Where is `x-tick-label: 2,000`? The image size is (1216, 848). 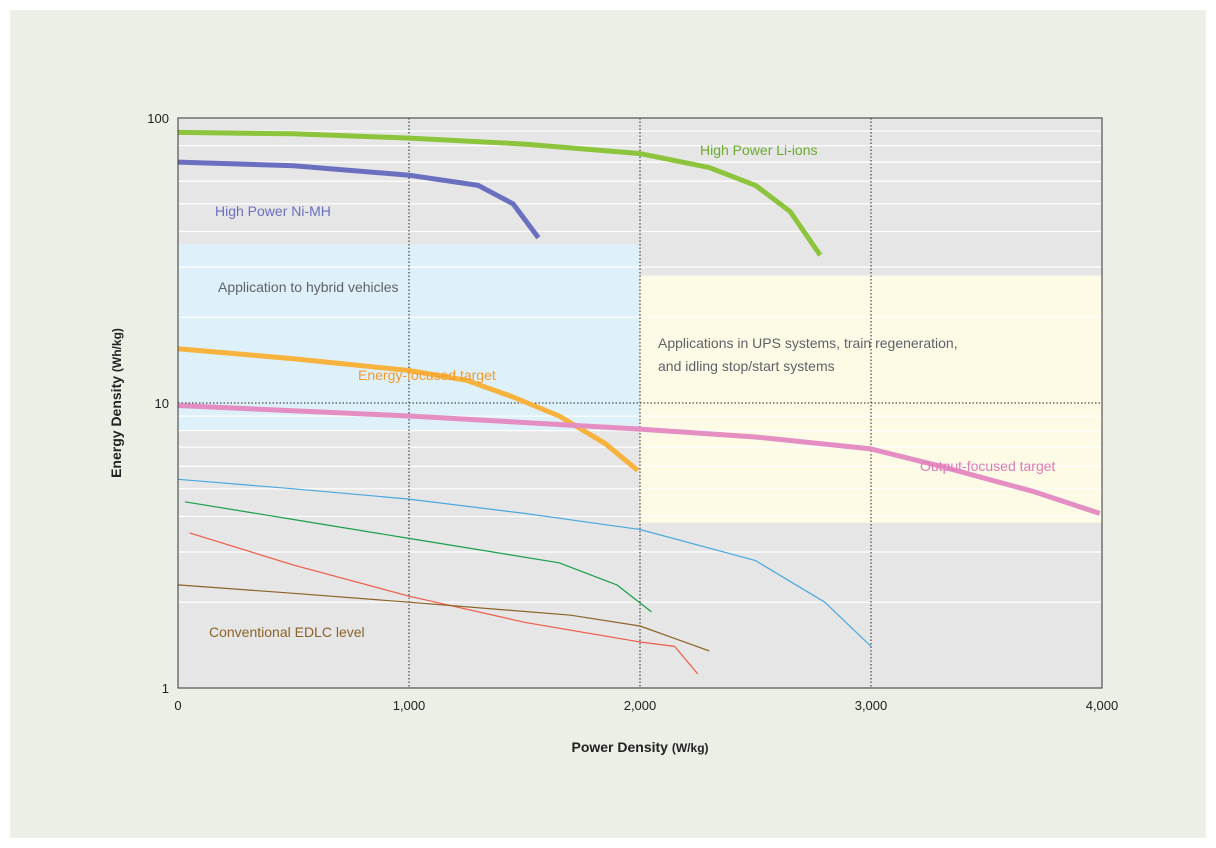 x-tick-label: 2,000 is located at coordinates (640, 705).